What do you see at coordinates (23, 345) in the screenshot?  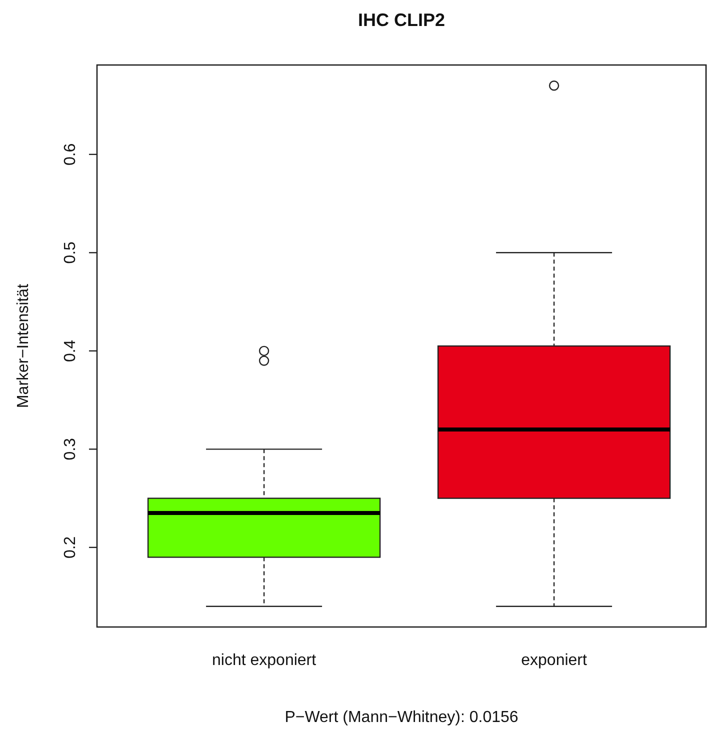 I see `y-axis-title: Marker−Intensität` at bounding box center [23, 345].